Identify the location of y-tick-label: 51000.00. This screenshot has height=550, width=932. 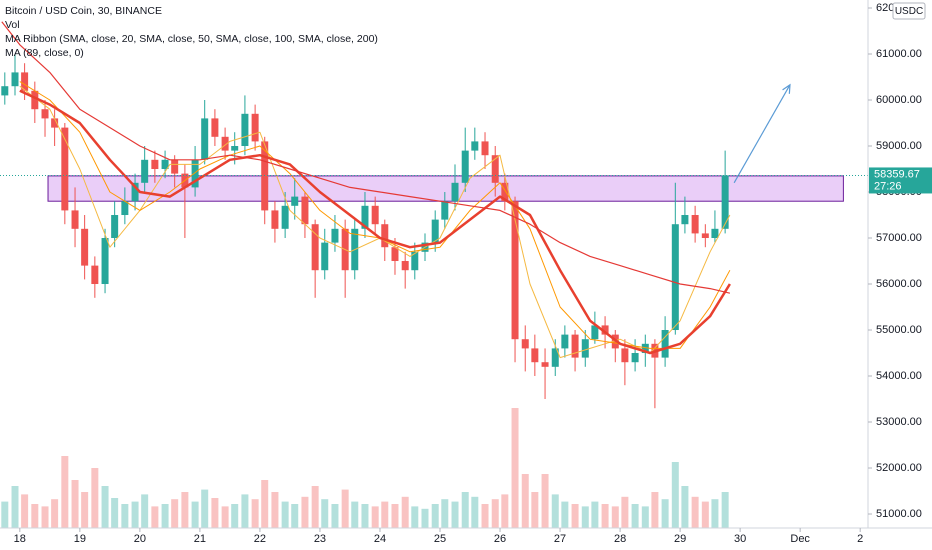
(899, 514).